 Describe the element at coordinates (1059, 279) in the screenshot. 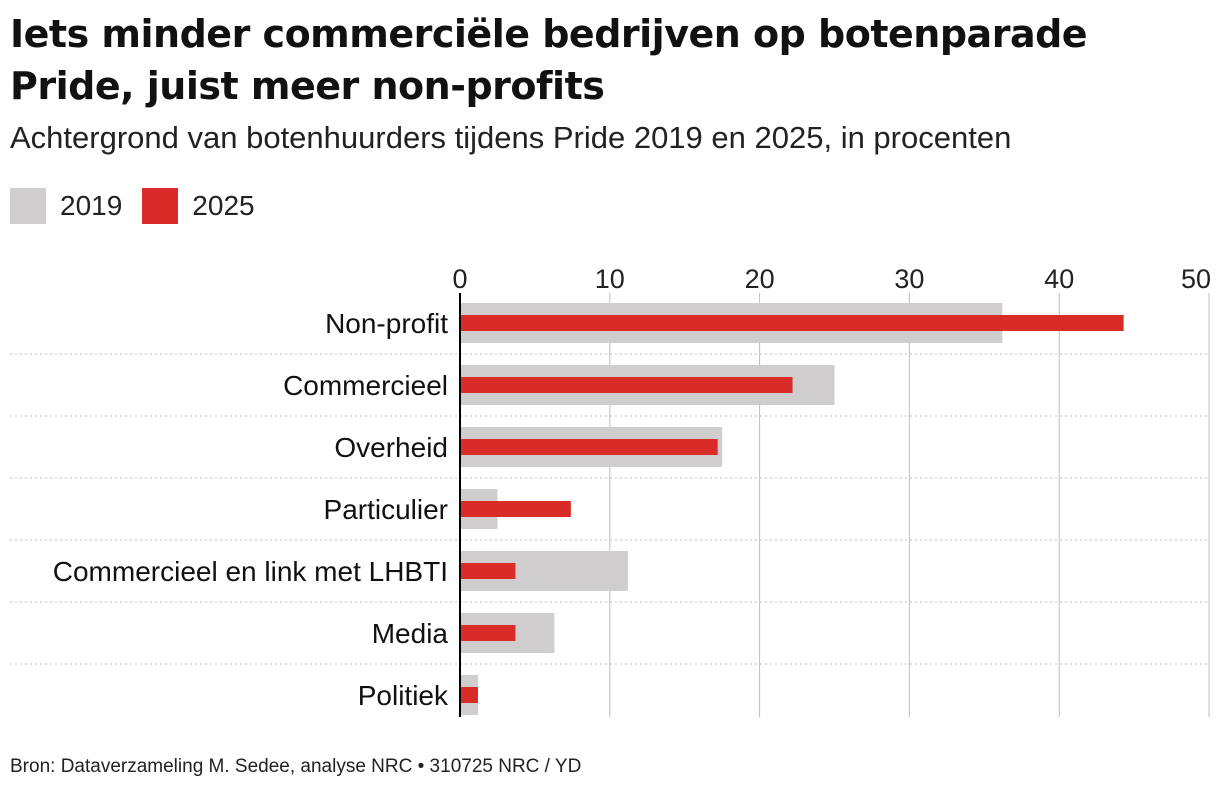

I see `x-tick-label-40: 40` at that location.